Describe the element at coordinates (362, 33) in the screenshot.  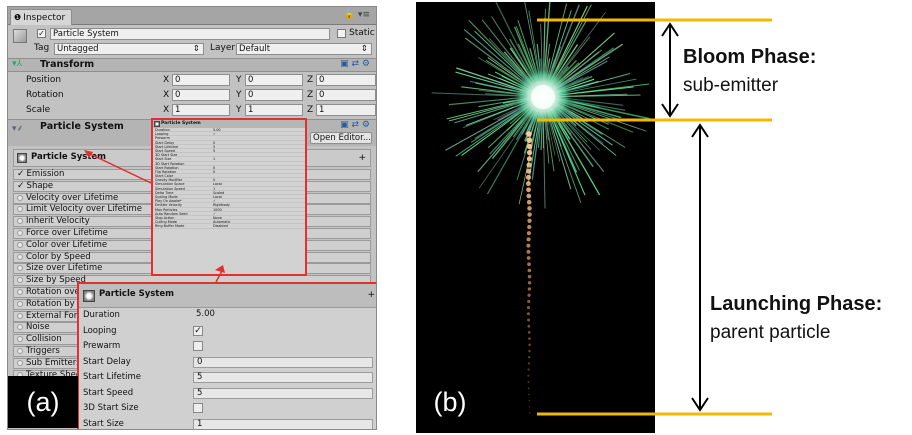
I see `static-label: Static` at that location.